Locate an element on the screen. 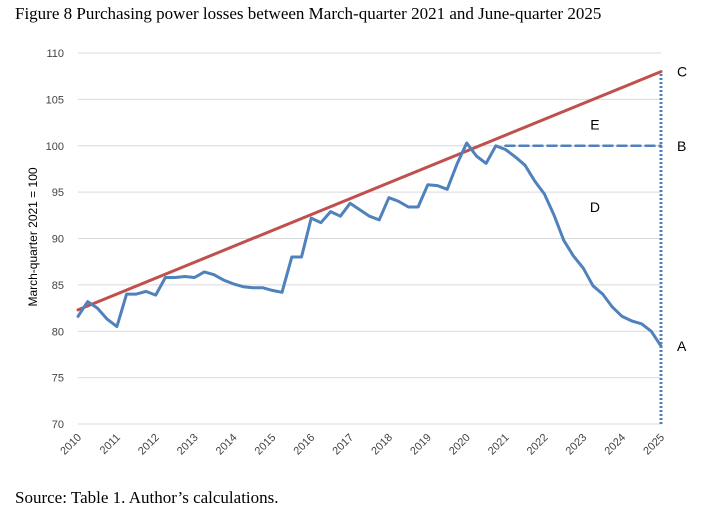 This screenshot has height=525, width=722. x-tick-label: 2018 is located at coordinates (382, 445).